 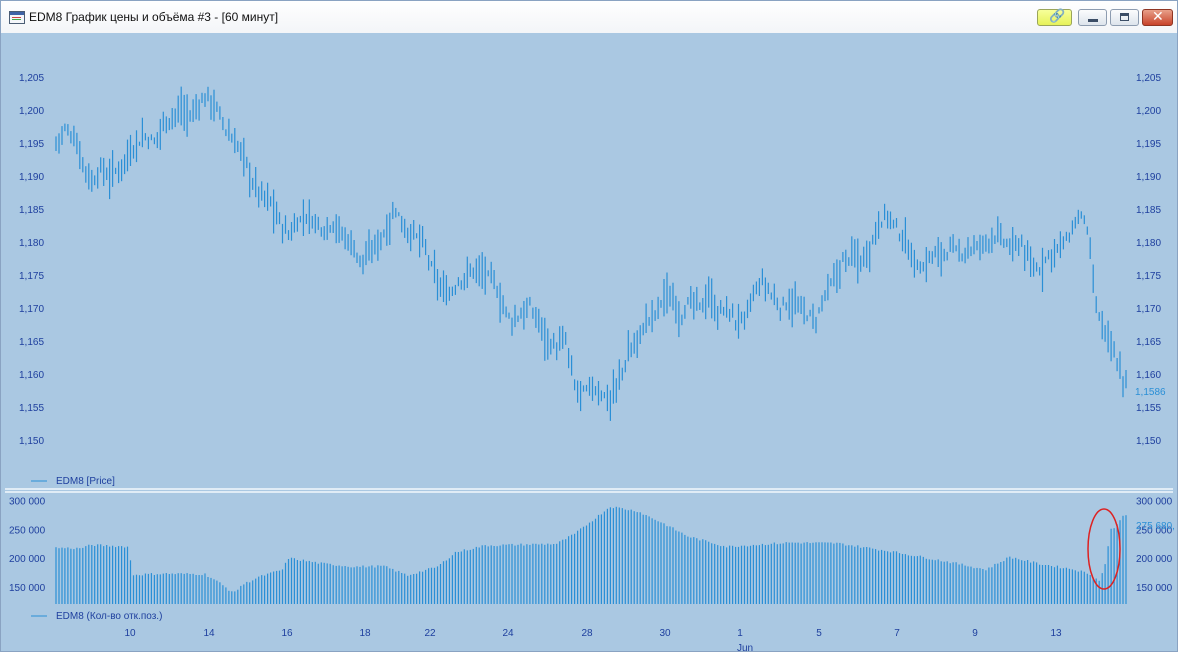 What do you see at coordinates (109, 616) in the screenshot?
I see `open-interest-legend-label: EDM8 (Кол-во отк.поз.)` at bounding box center [109, 616].